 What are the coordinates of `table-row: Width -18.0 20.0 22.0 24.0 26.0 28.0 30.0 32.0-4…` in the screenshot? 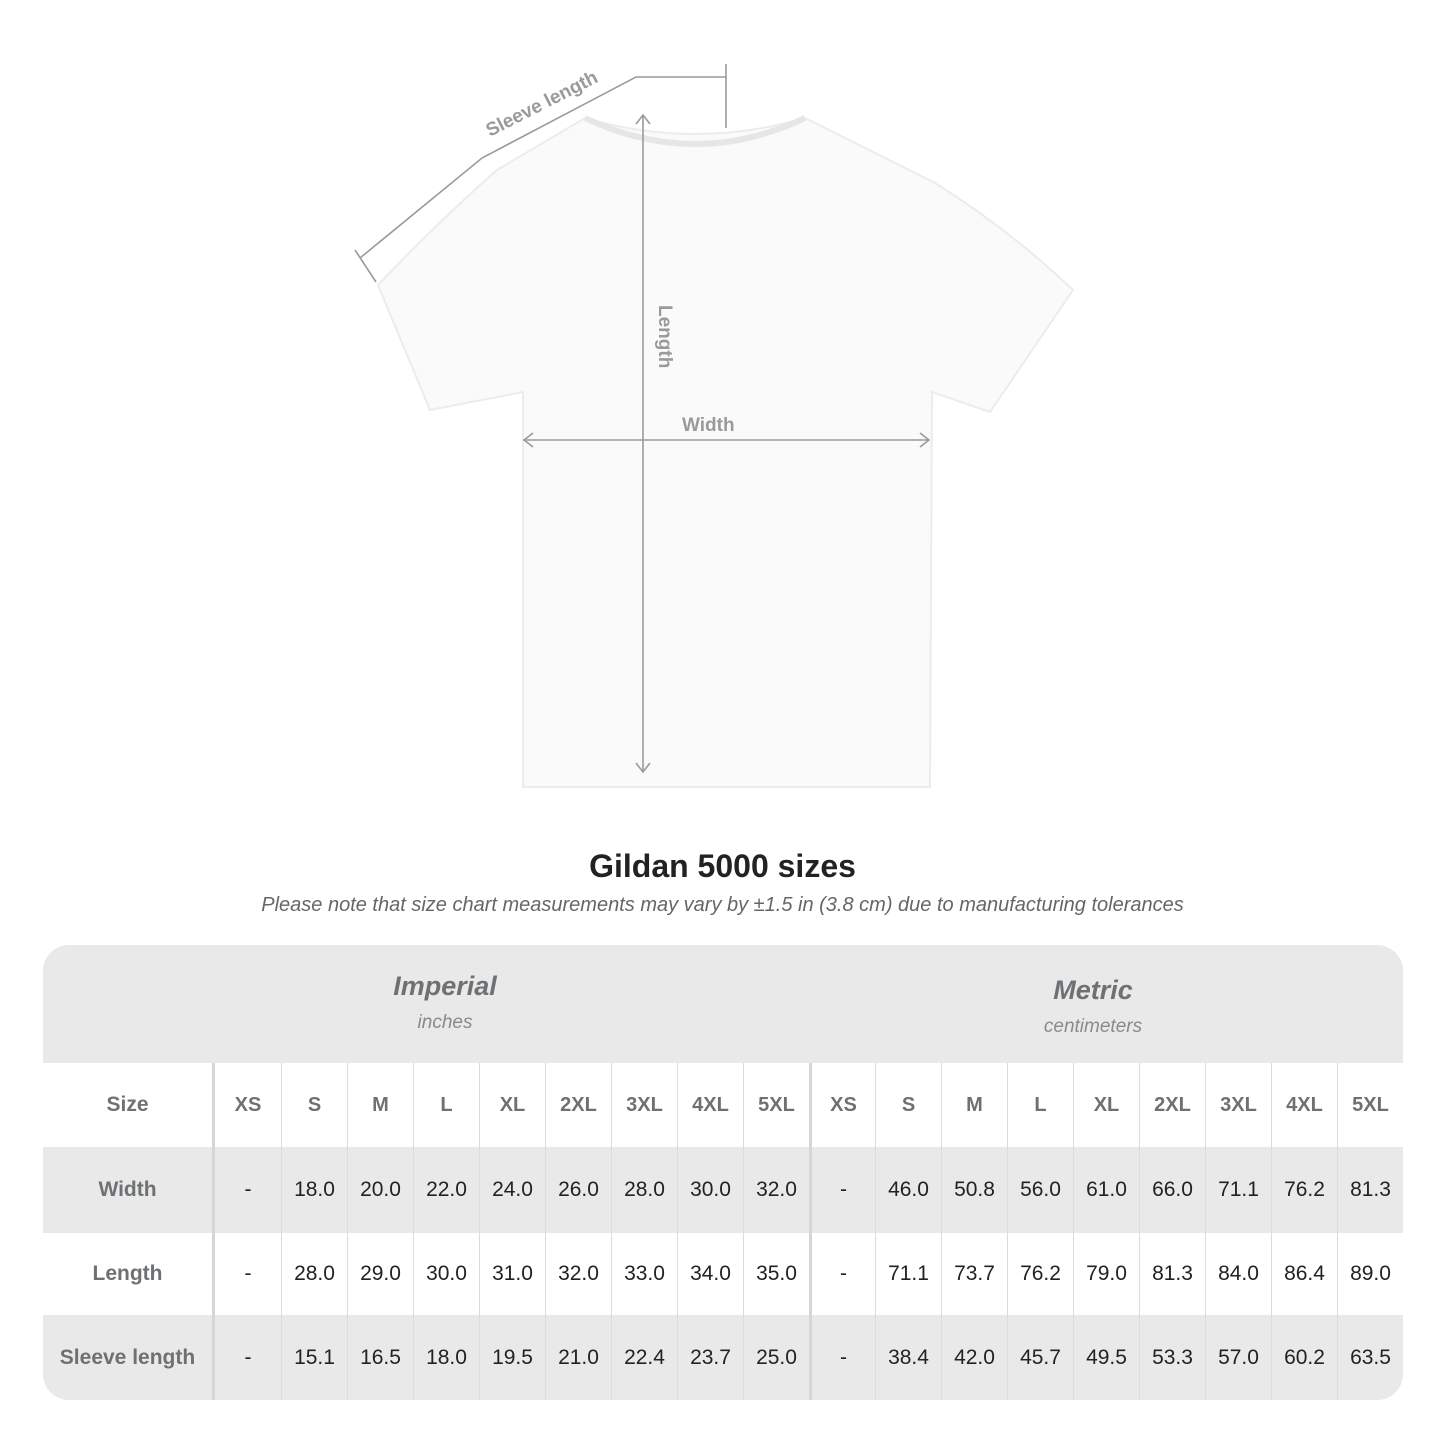 It's located at (723, 1190).